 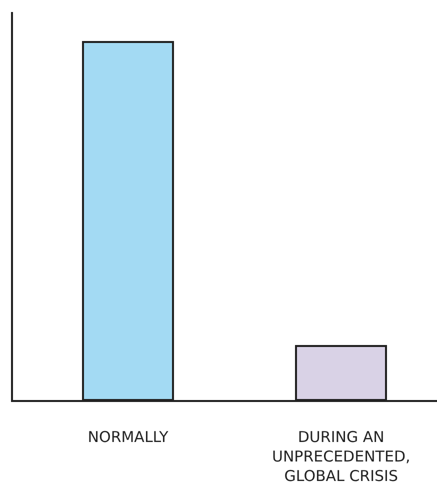 I want to click on x-tick-label: DURING AN UNPRECEDENTED, GLOBAL CRISIS, so click(x=341, y=456).